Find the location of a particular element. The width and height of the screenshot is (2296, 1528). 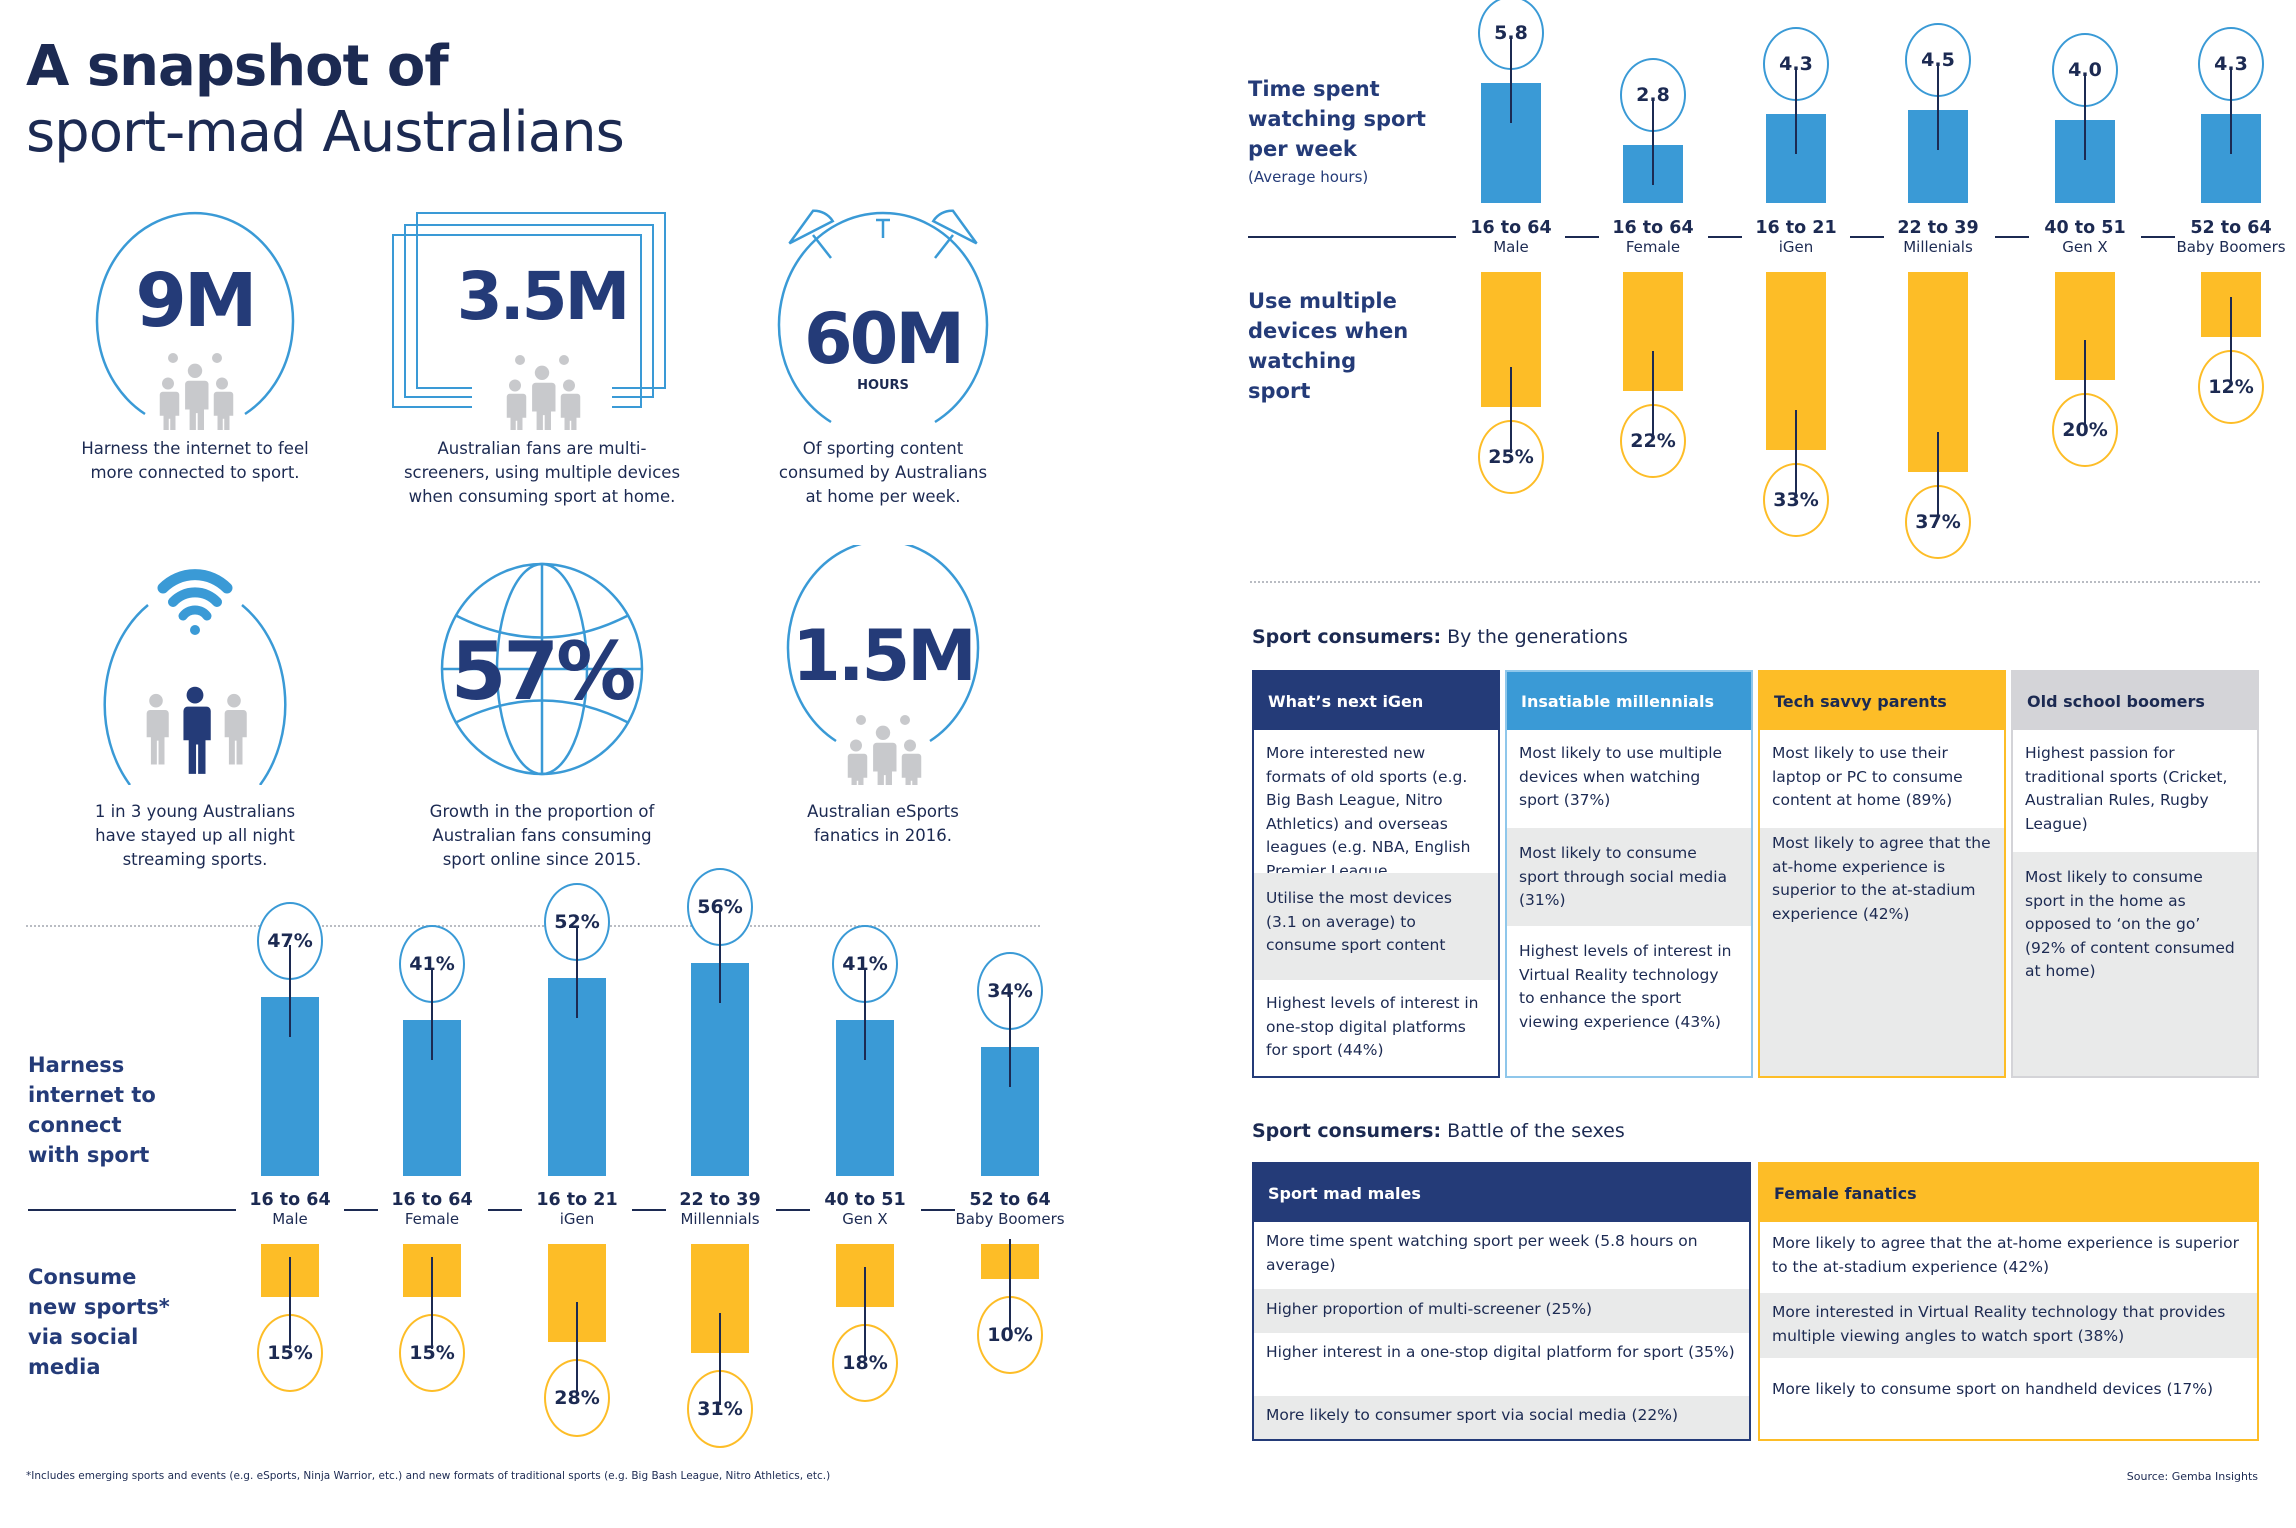

alarm-clock-icon is located at coordinates (883, 316).